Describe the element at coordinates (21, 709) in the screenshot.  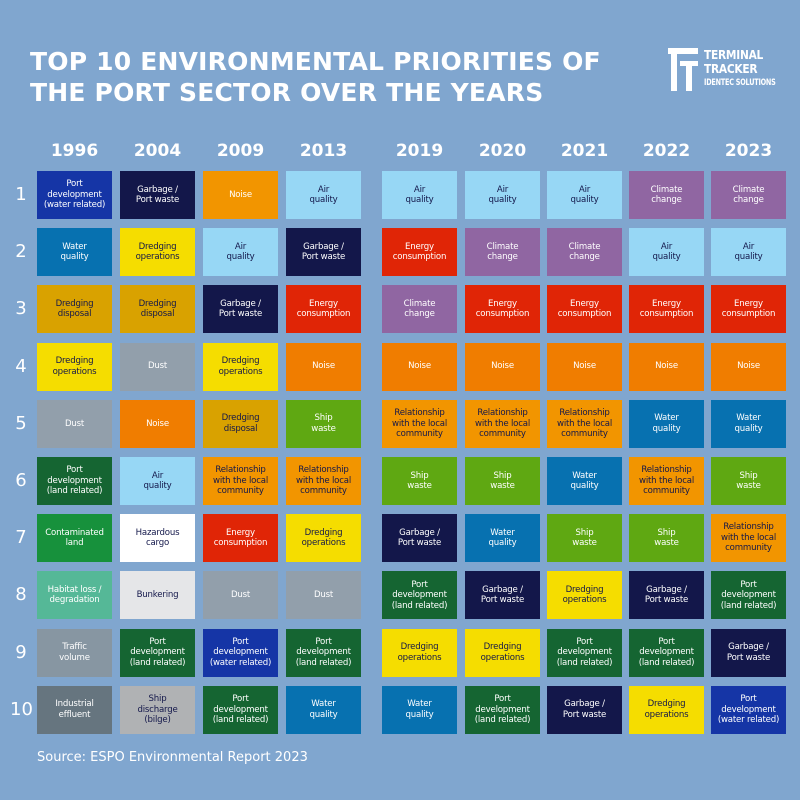
I see `rank-label-10: 10` at that location.